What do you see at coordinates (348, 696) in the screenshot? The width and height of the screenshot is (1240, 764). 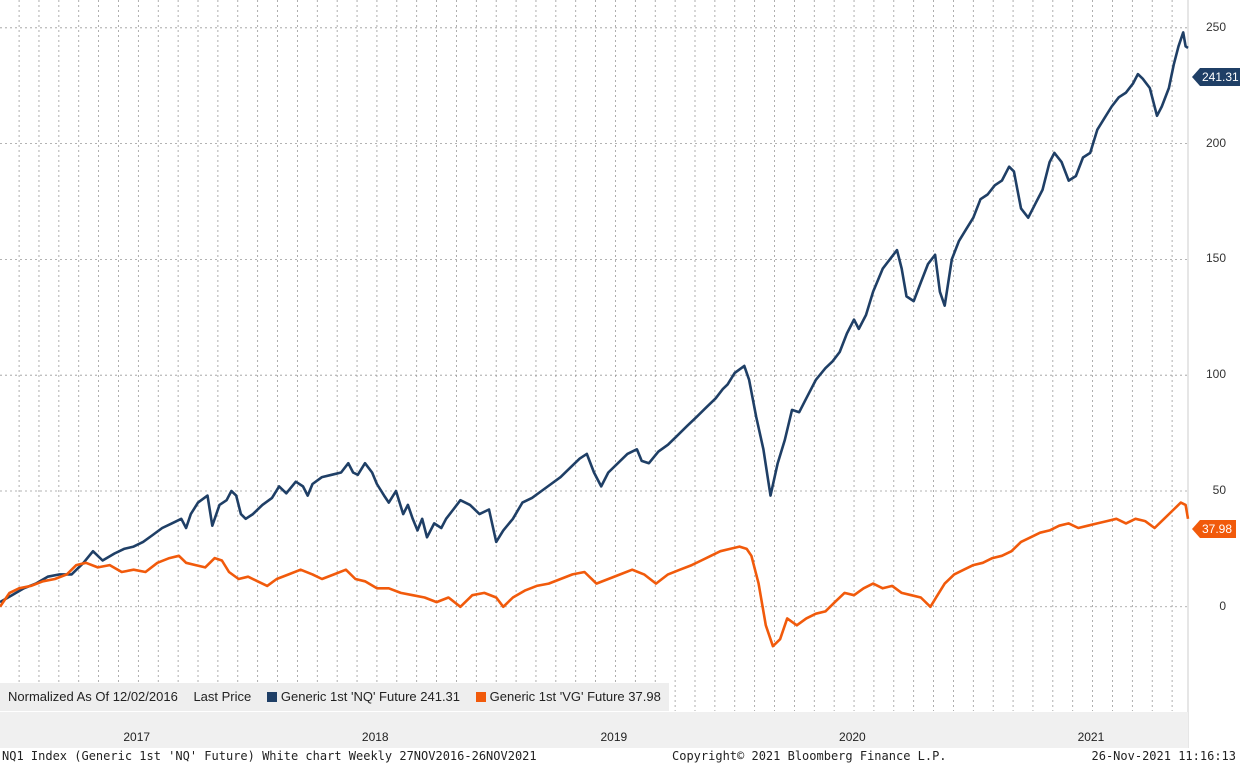 I see `legend-nq-name: Generic 1st 'NQ' Future` at bounding box center [348, 696].